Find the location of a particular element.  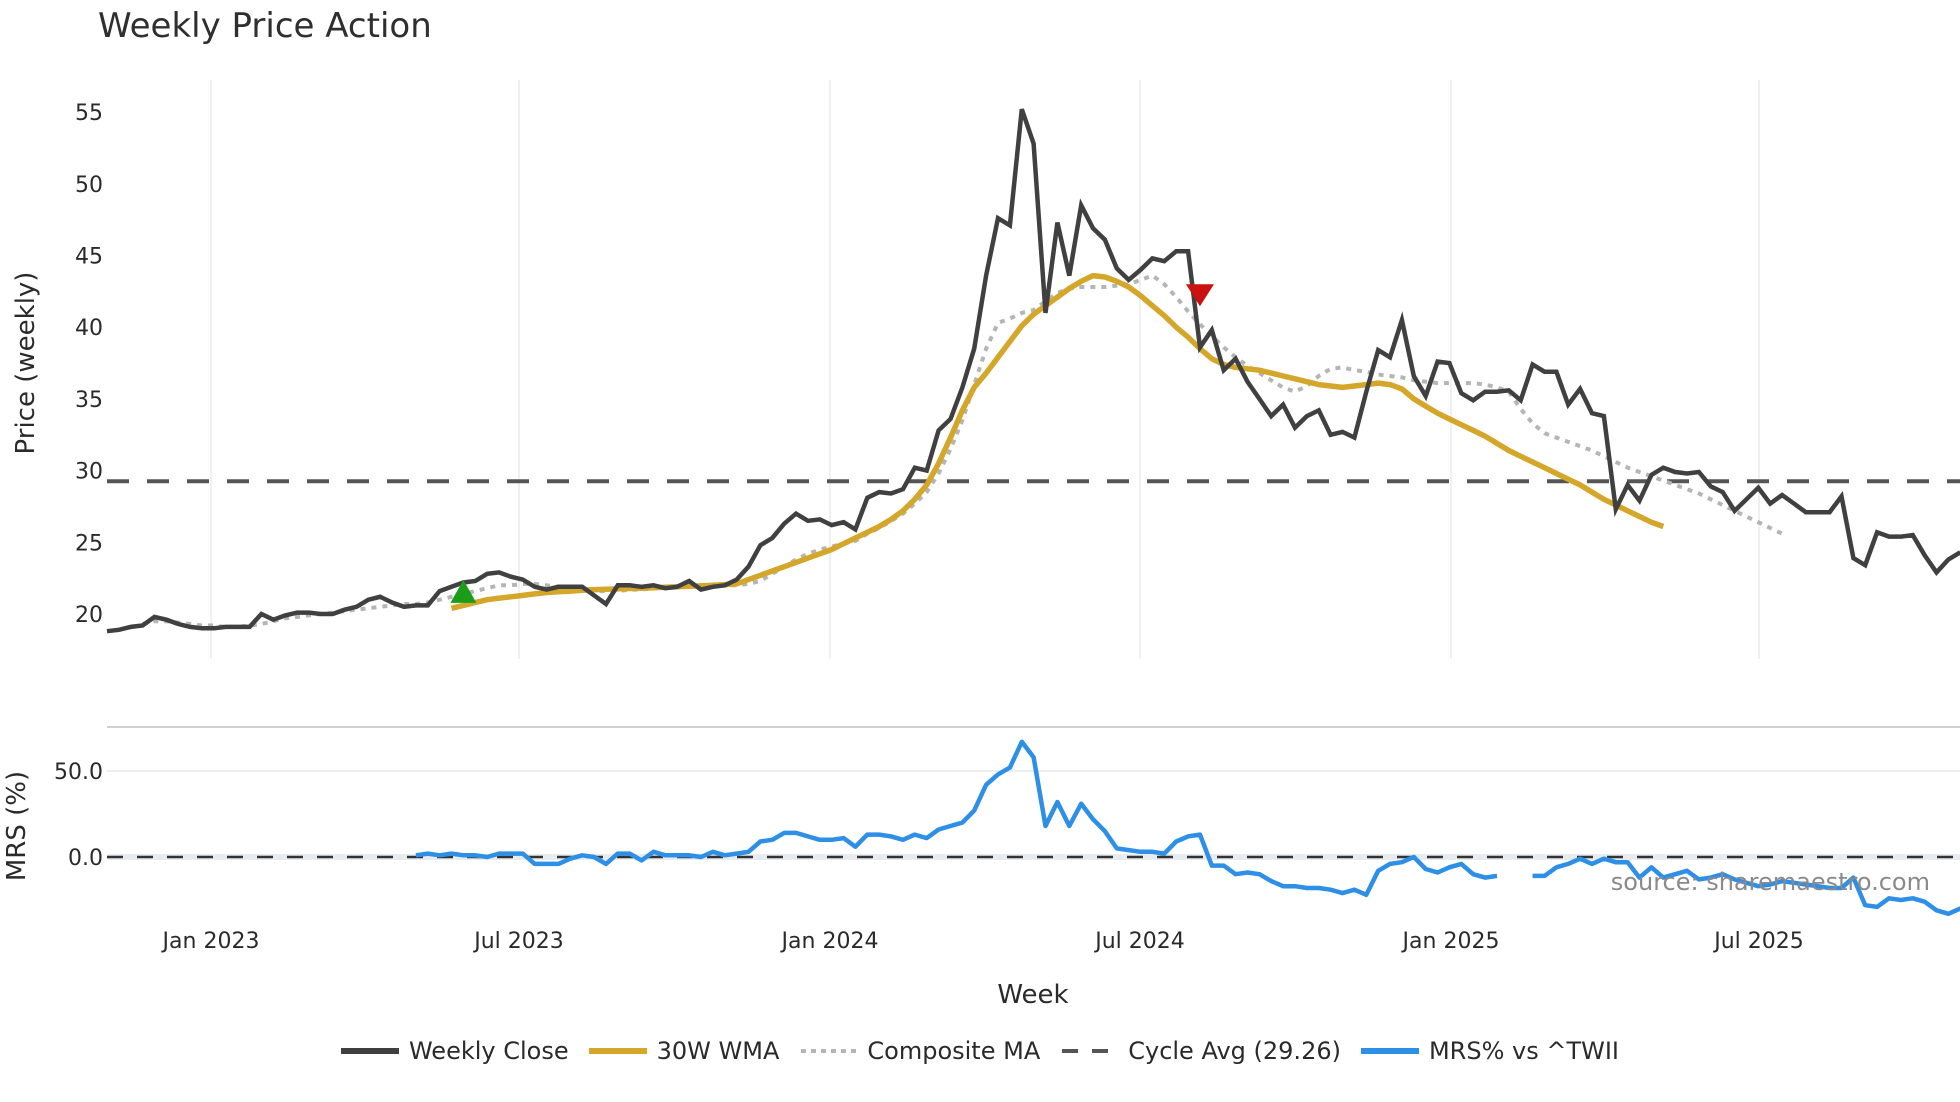

legend-item-cycle-avg: Cycle Avg (29.26) is located at coordinates (1200, 1051).